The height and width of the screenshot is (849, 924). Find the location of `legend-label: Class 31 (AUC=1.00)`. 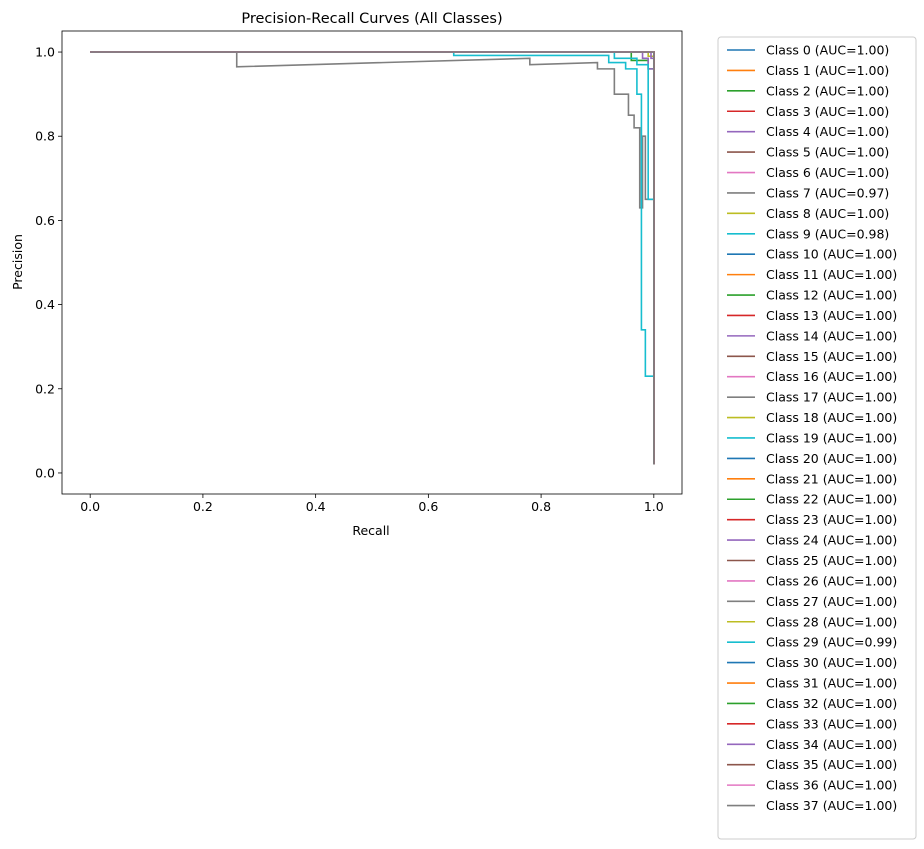

legend-label: Class 31 (AUC=1.00) is located at coordinates (831, 683).